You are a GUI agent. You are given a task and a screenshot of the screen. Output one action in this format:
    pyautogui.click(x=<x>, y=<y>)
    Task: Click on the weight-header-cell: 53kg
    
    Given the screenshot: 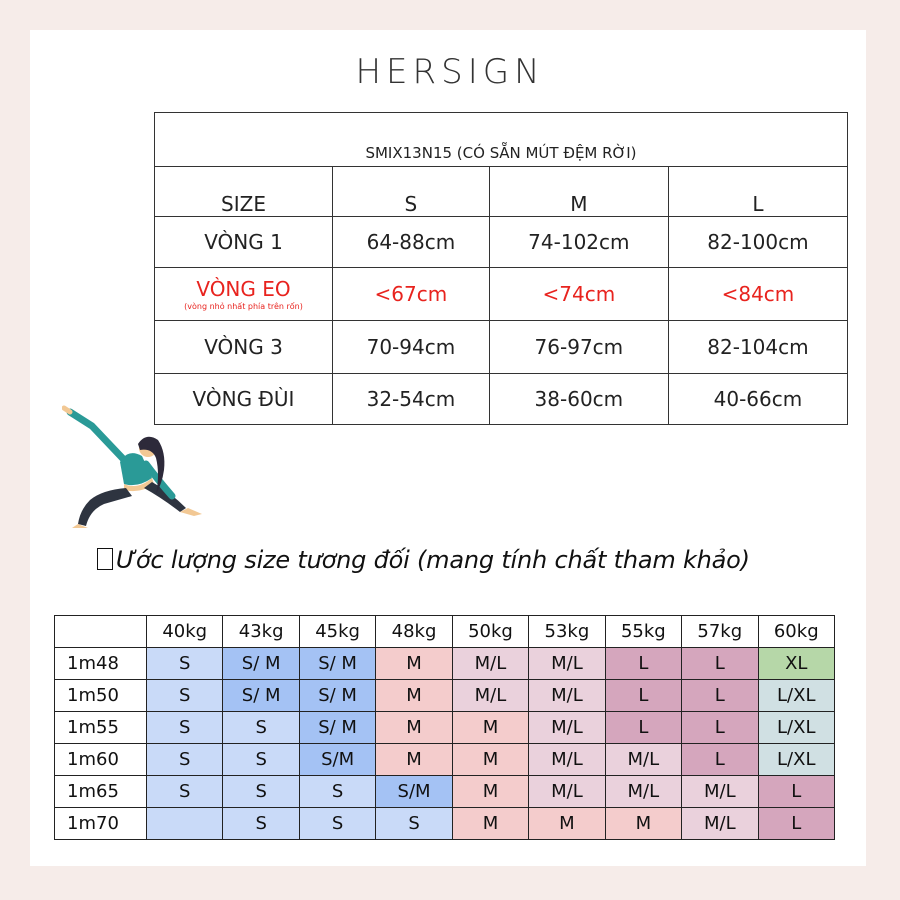 What is the action you would take?
    pyautogui.click(x=567, y=631)
    